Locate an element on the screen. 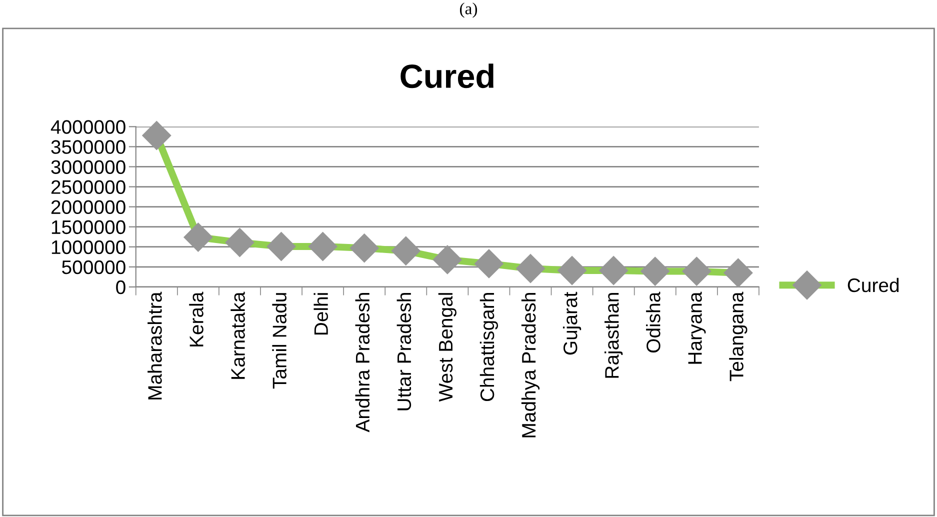 Image resolution: width=937 pixels, height=517 pixels. x-tick-label: Telangana is located at coordinates (738, 337).